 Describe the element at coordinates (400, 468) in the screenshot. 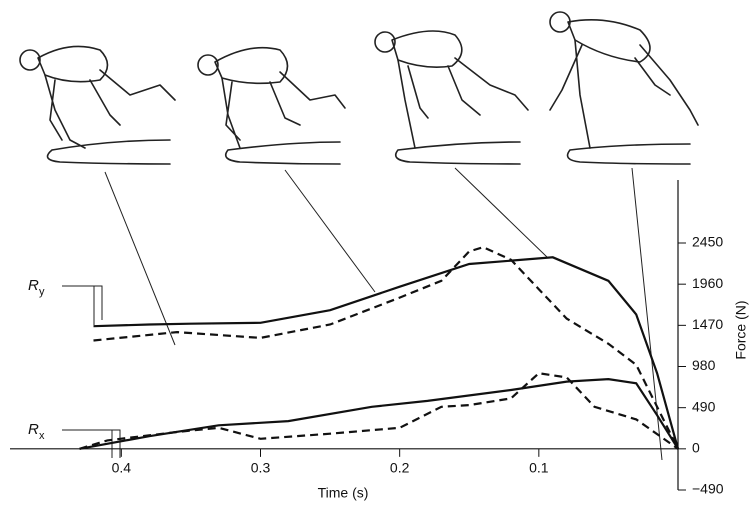

I see `x-tick-label: 0.2` at that location.